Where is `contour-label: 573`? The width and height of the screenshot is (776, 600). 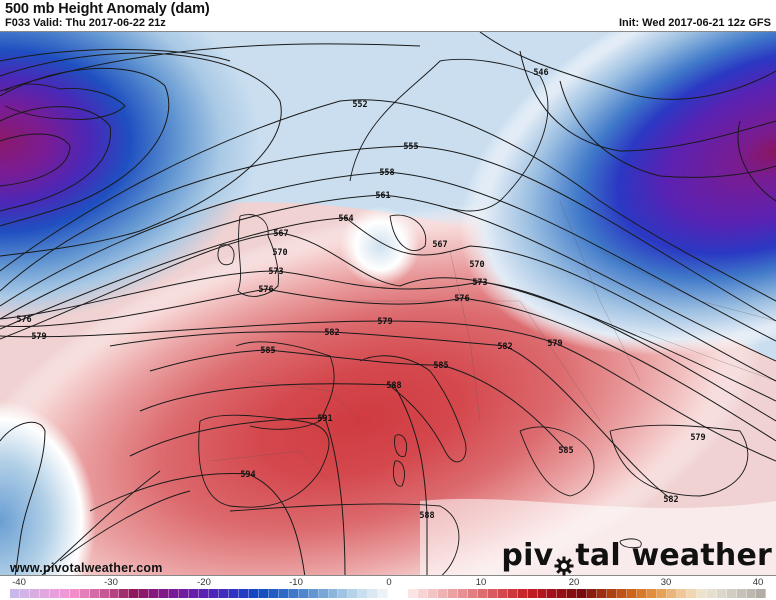 contour-label: 573 is located at coordinates (275, 272).